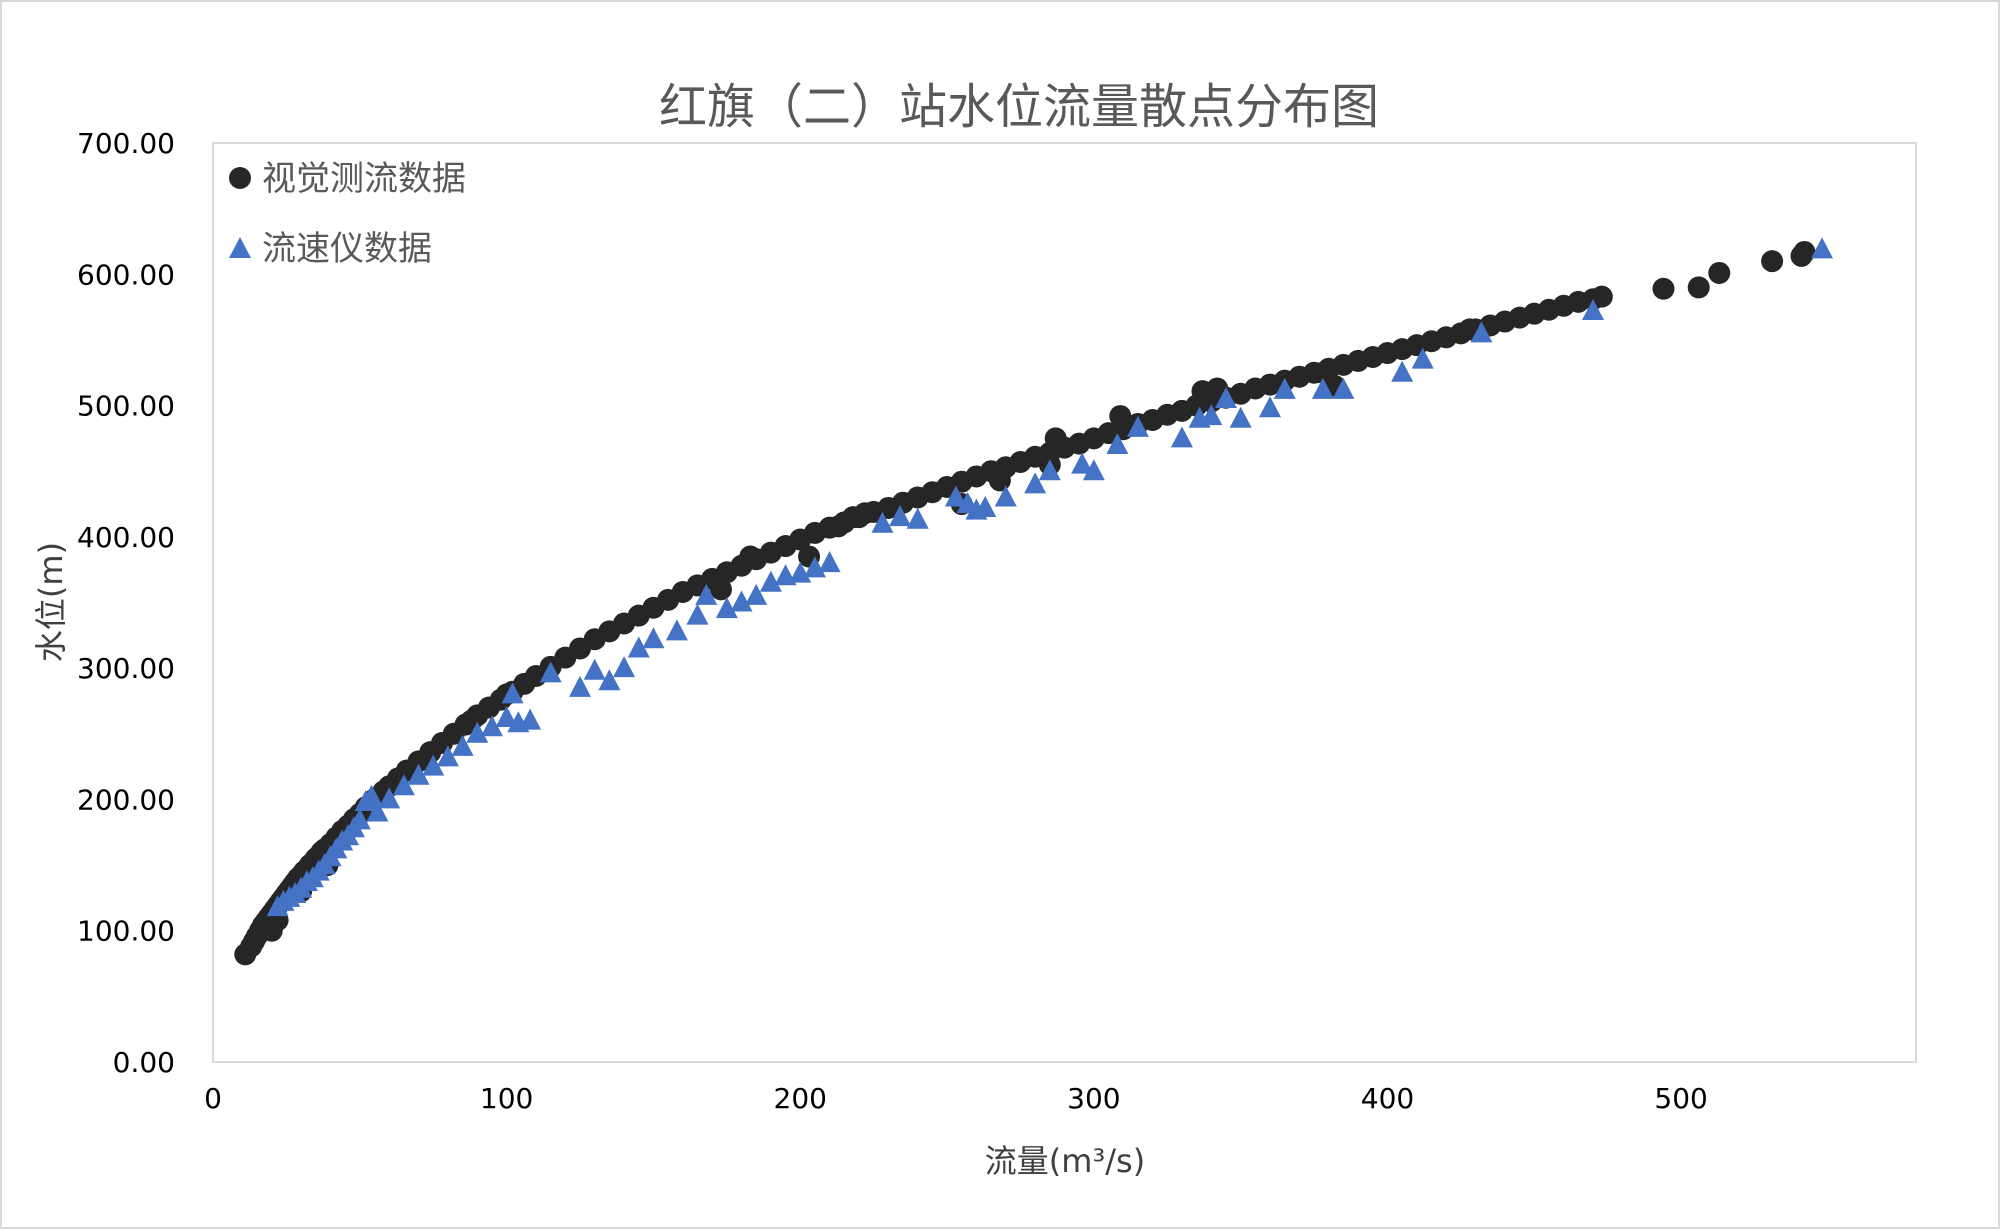  Describe the element at coordinates (126, 799) in the screenshot. I see `y-tick-label: 200.00` at that location.